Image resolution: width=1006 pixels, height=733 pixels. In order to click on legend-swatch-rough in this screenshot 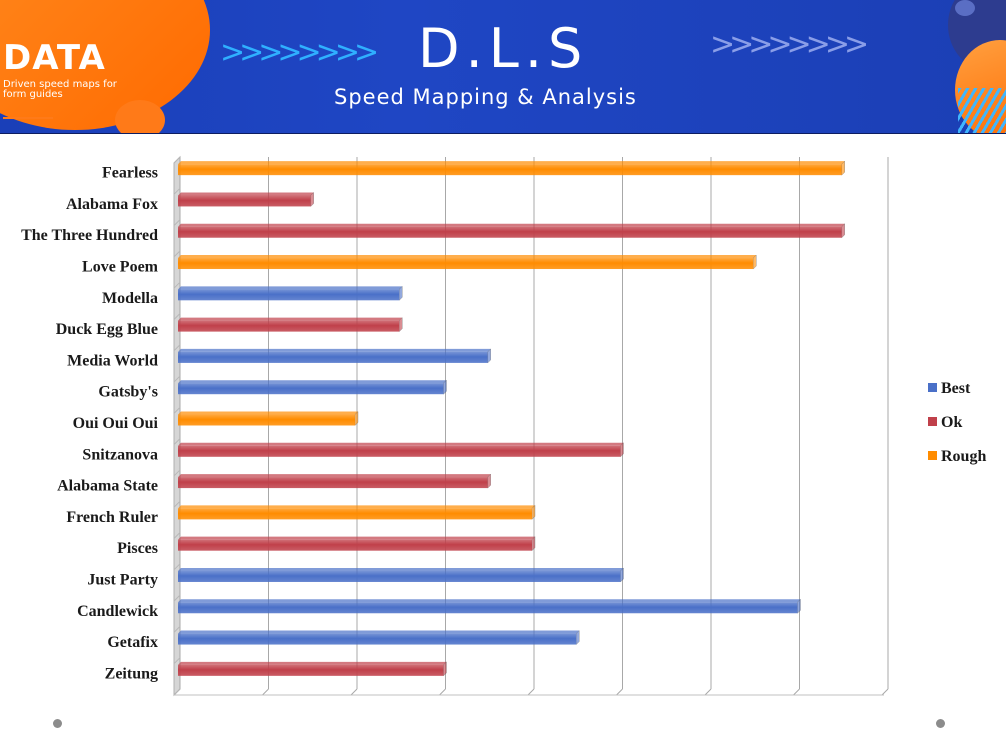, I will do `click(932, 455)`.